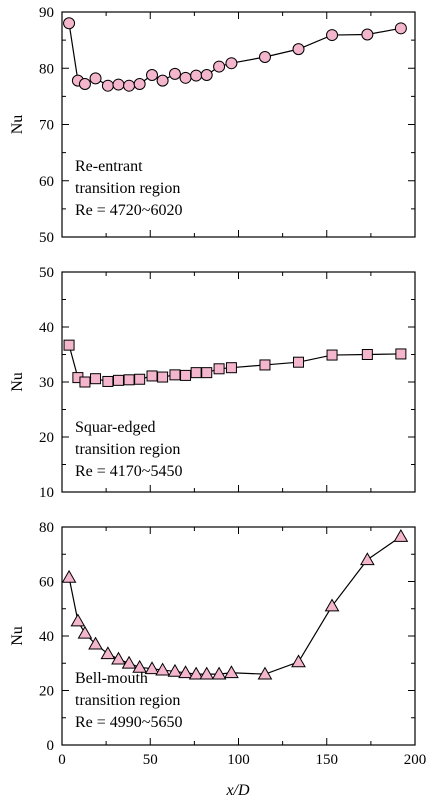 This screenshot has width=430, height=803. Describe the element at coordinates (46, 13) in the screenshot. I see `y-tick-label: 90` at that location.